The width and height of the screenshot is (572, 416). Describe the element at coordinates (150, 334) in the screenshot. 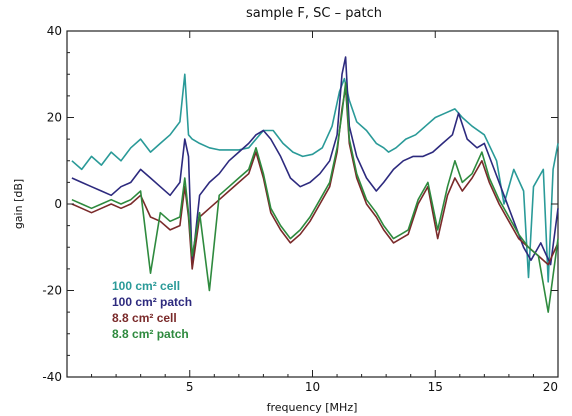

I see `legend-label-4: 8.8 cm² patch` at that location.